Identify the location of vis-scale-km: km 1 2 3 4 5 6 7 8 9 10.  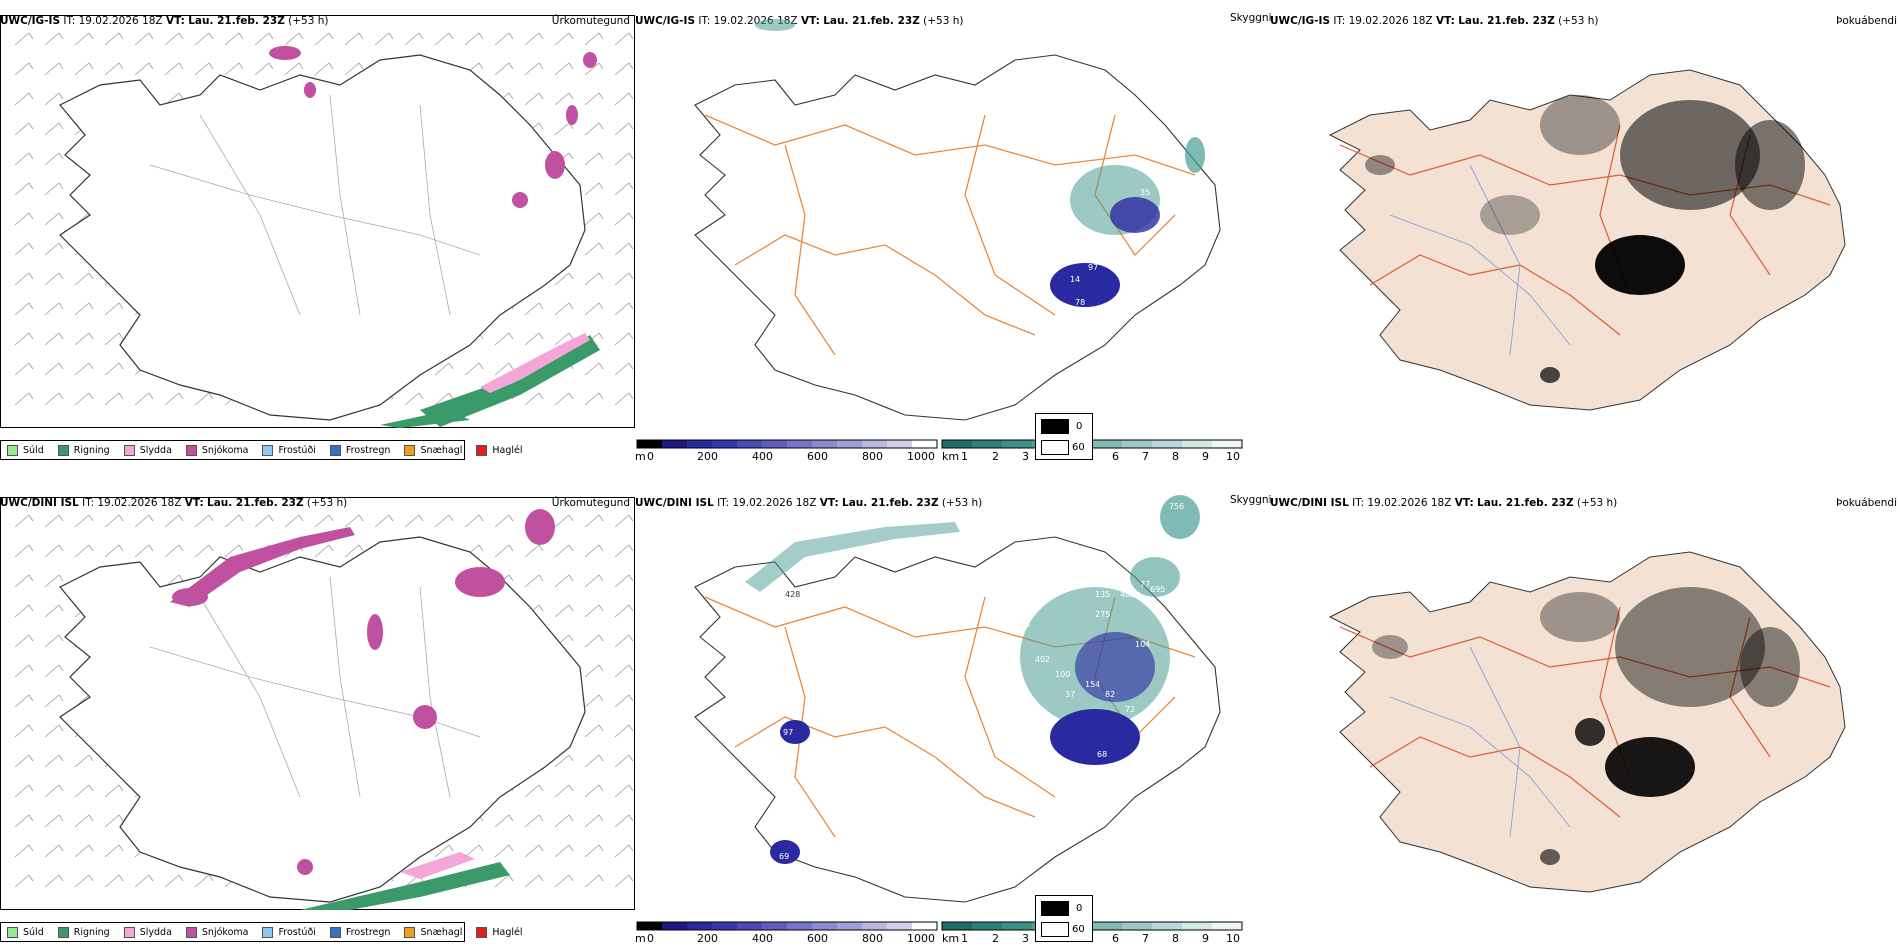
(1094, 452).